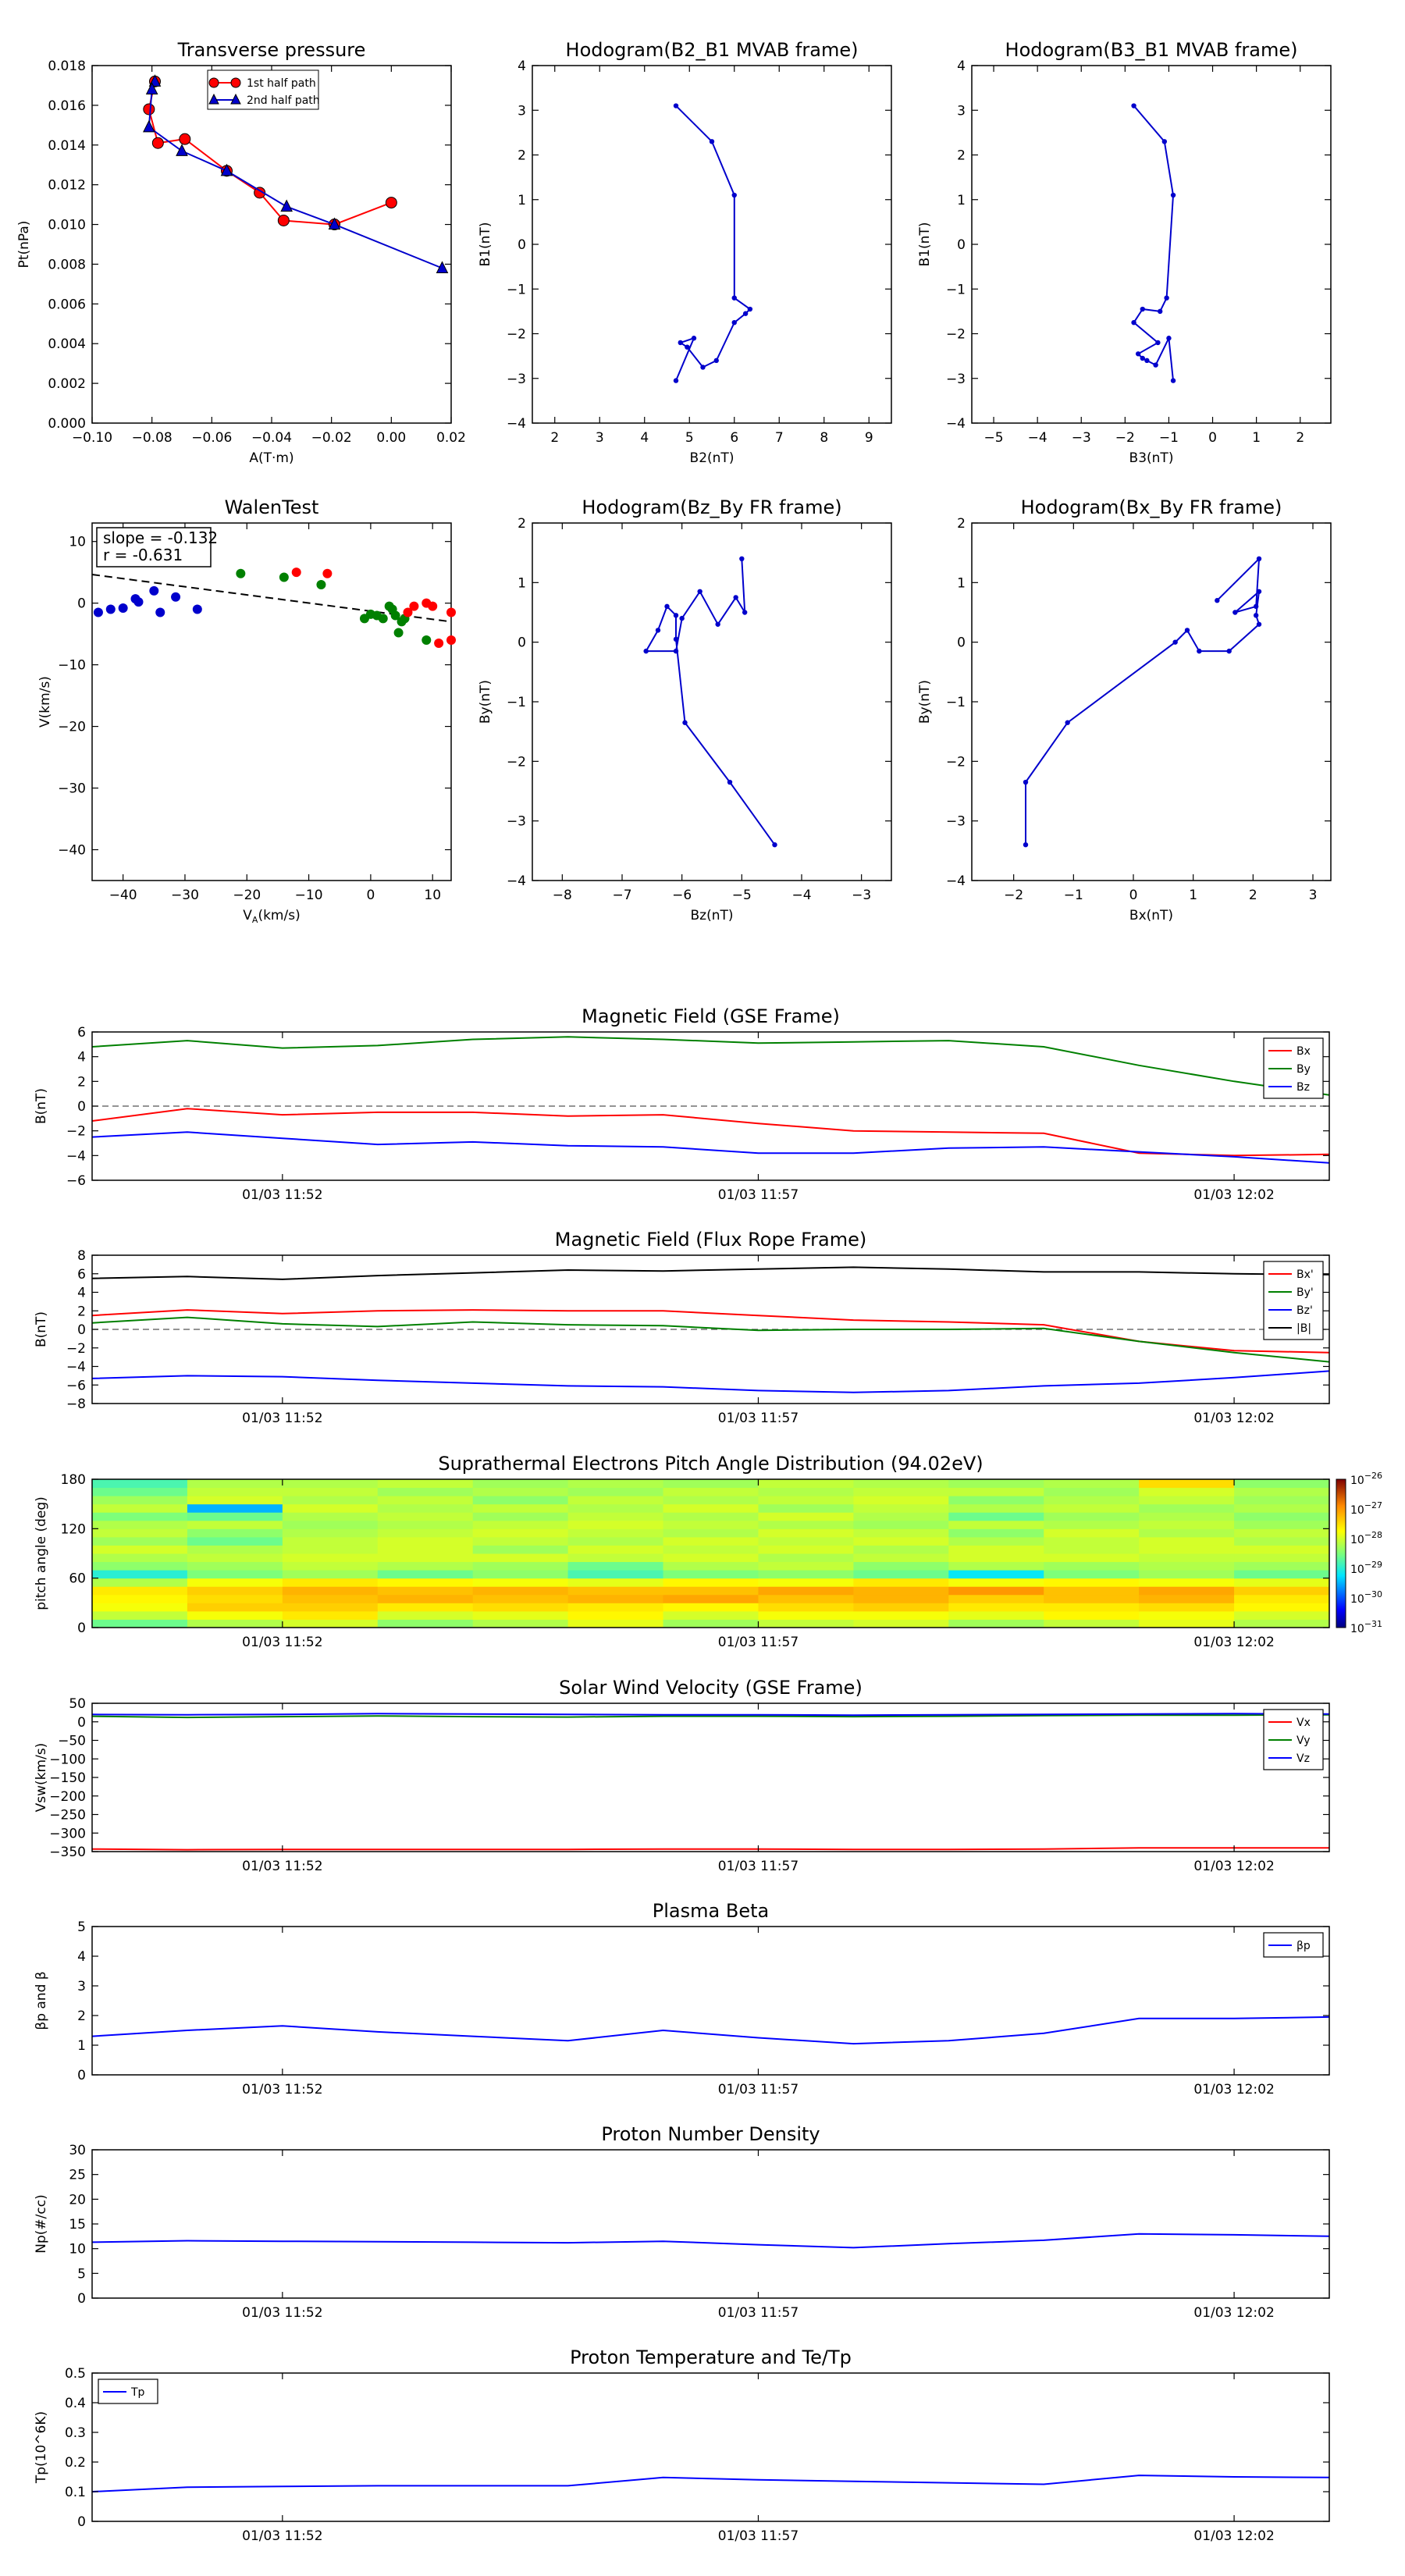 The image size is (1405, 2576). I want to click on y-tick-label: 6, so click(81, 1275).